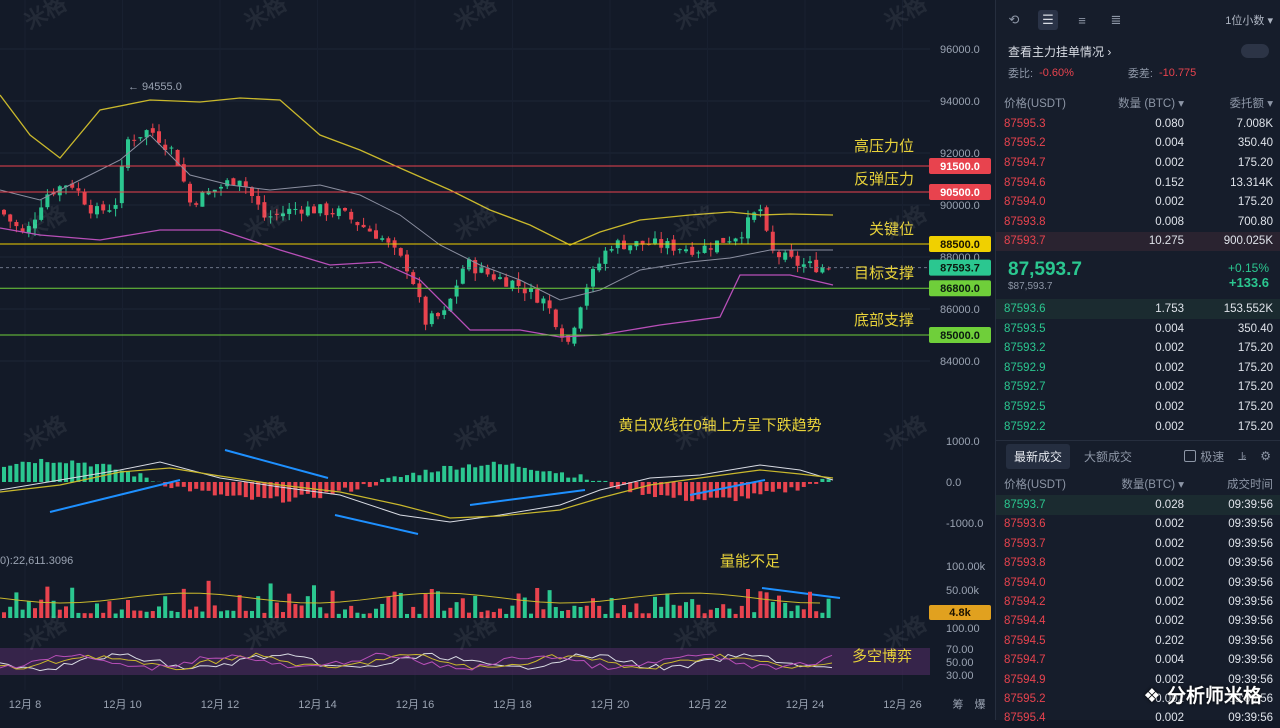  I want to click on price-axis-label: 84000.0, so click(960, 362).